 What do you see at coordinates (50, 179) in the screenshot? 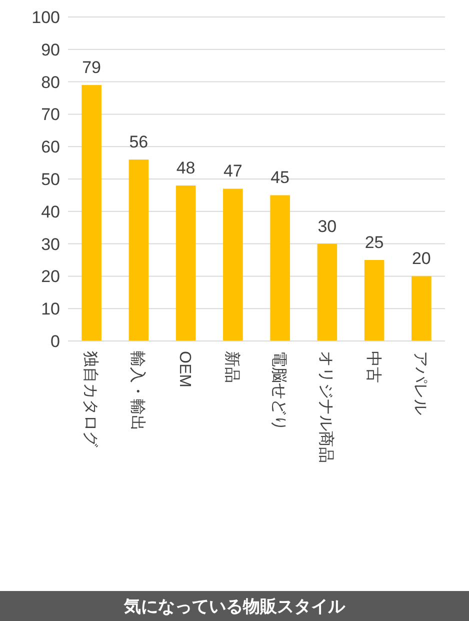
I see `y-tick-label: 50` at bounding box center [50, 179].